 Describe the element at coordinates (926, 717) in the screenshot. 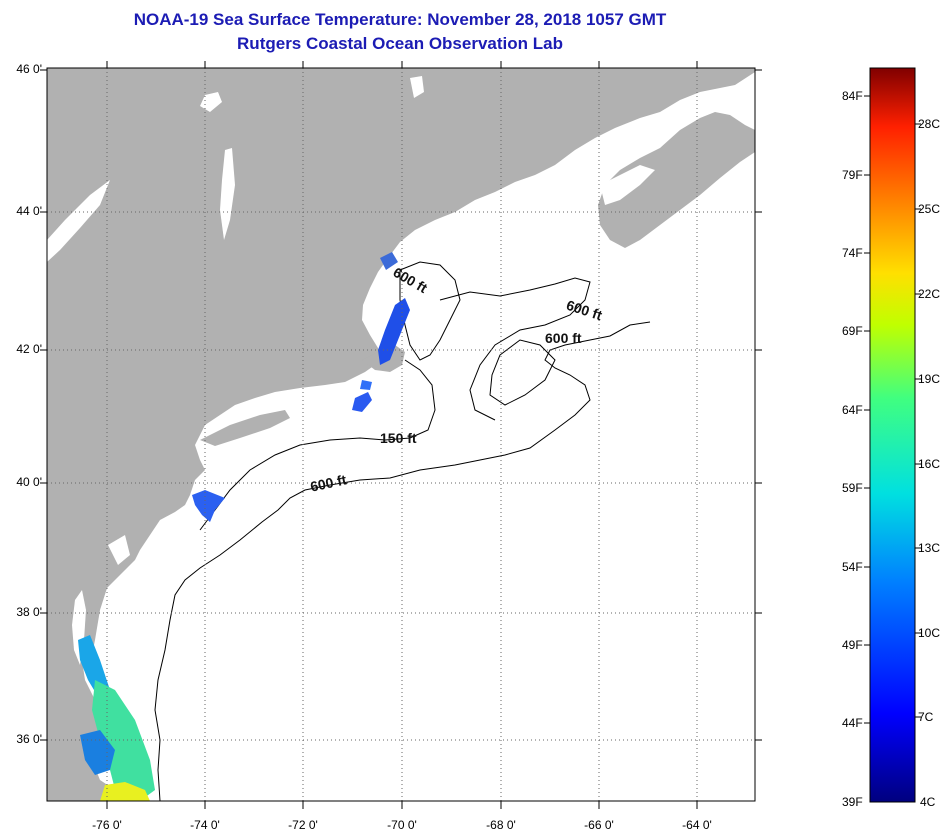

I see `colorbar-label-c: 7C` at that location.